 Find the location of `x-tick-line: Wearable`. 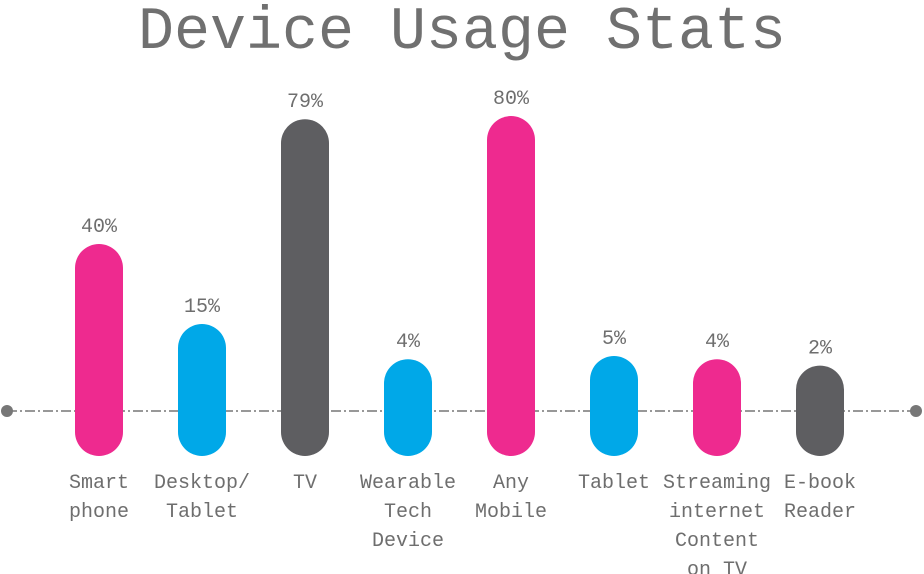

x-tick-line: Wearable is located at coordinates (408, 483).